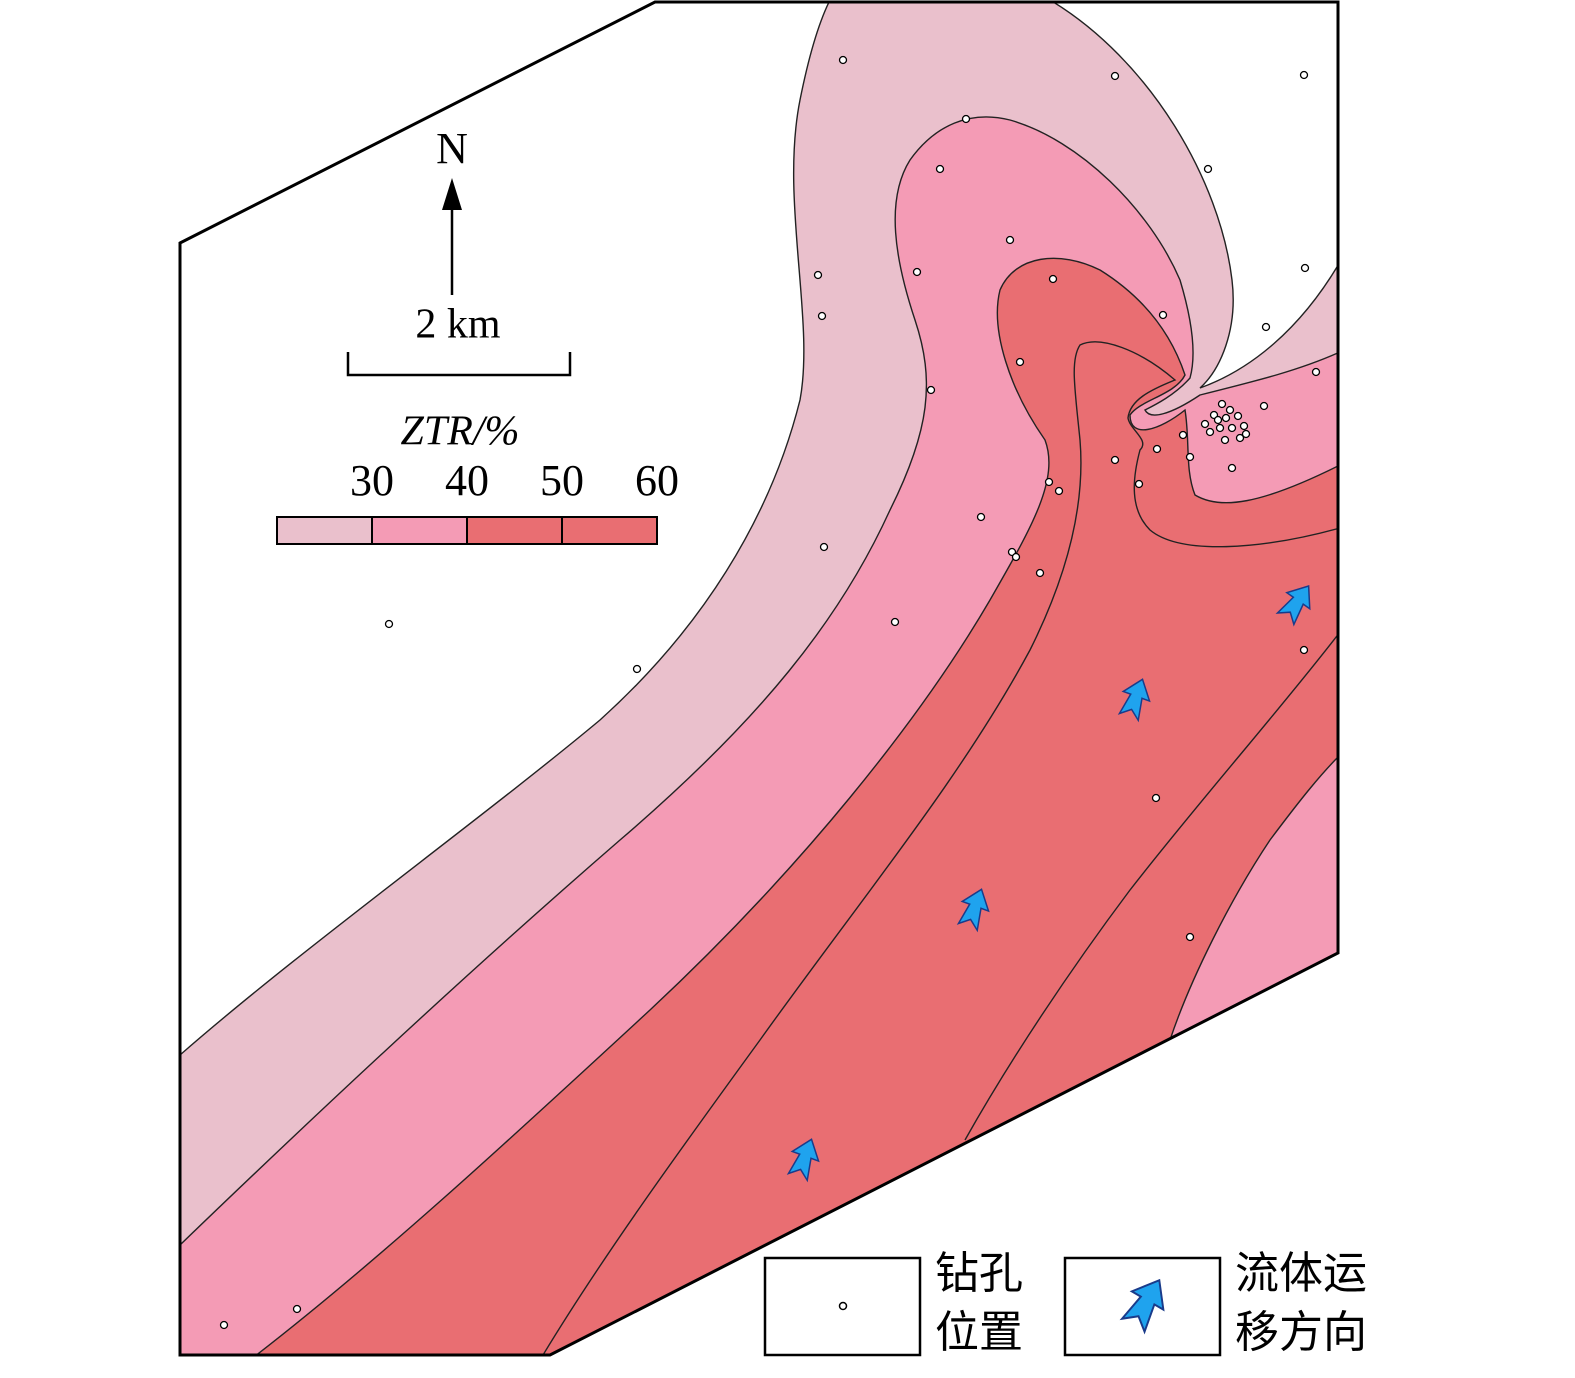  I want to click on legend-title: ZTR/%, so click(459, 432).